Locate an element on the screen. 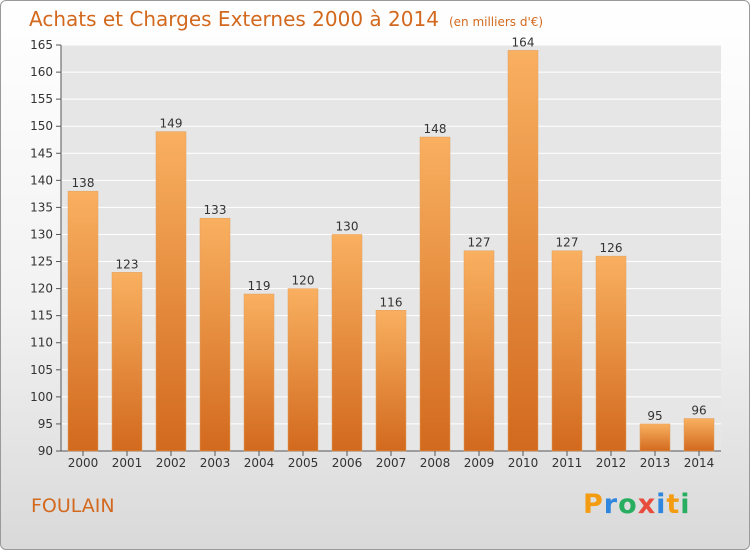 The image size is (750, 550). x-tick-label: 2005 is located at coordinates (303, 463).